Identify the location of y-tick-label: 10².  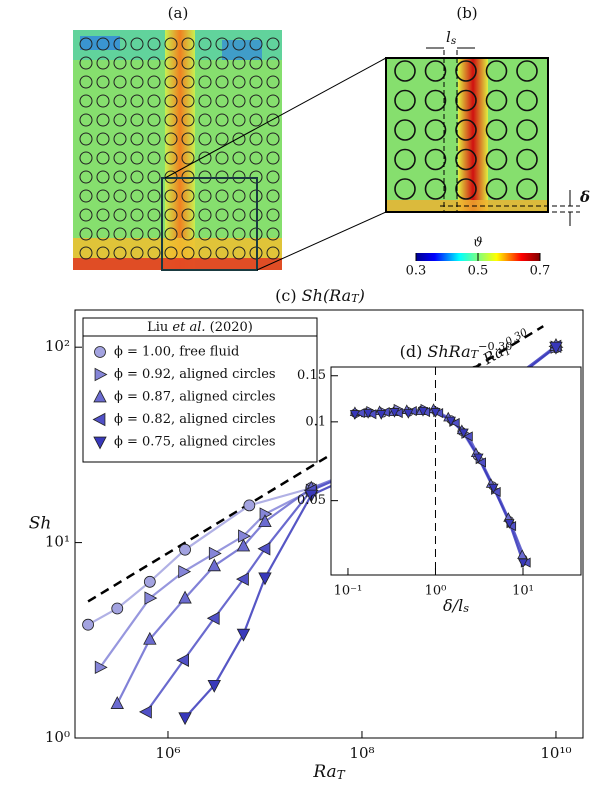
(57, 346).